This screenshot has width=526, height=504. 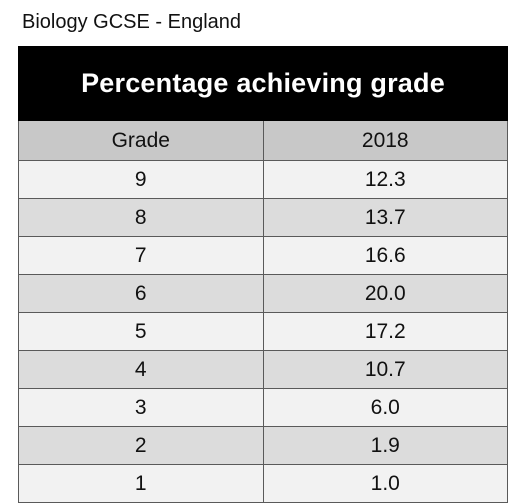 What do you see at coordinates (385, 255) in the screenshot?
I see `percentage-cell: 16.6` at bounding box center [385, 255].